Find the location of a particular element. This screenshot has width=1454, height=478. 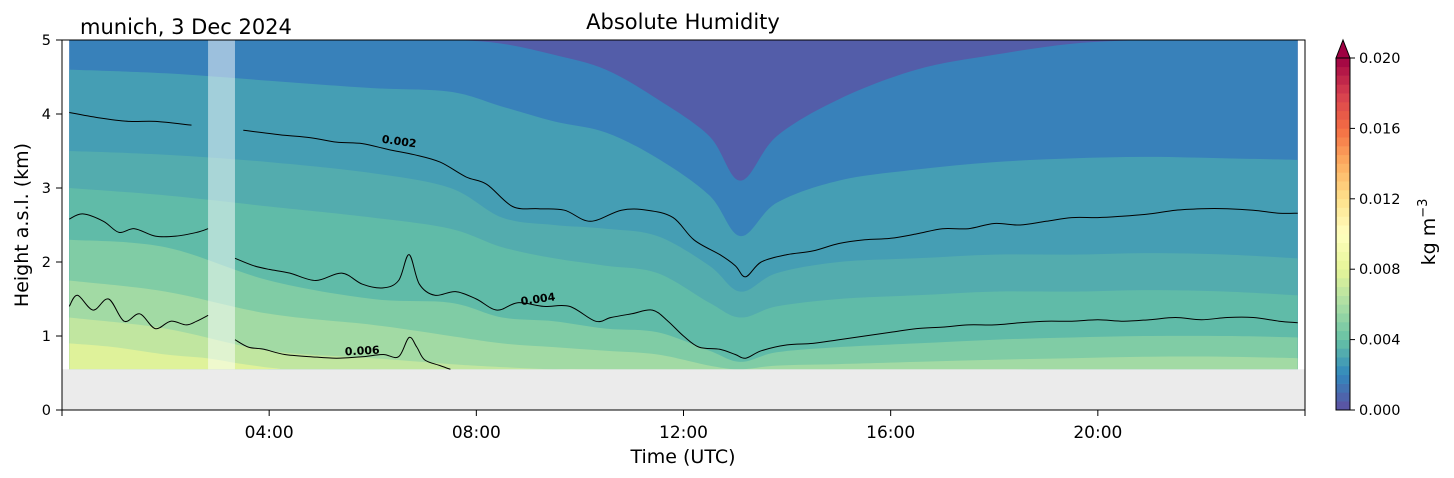

y-tick-label: 0 is located at coordinates (46, 411).